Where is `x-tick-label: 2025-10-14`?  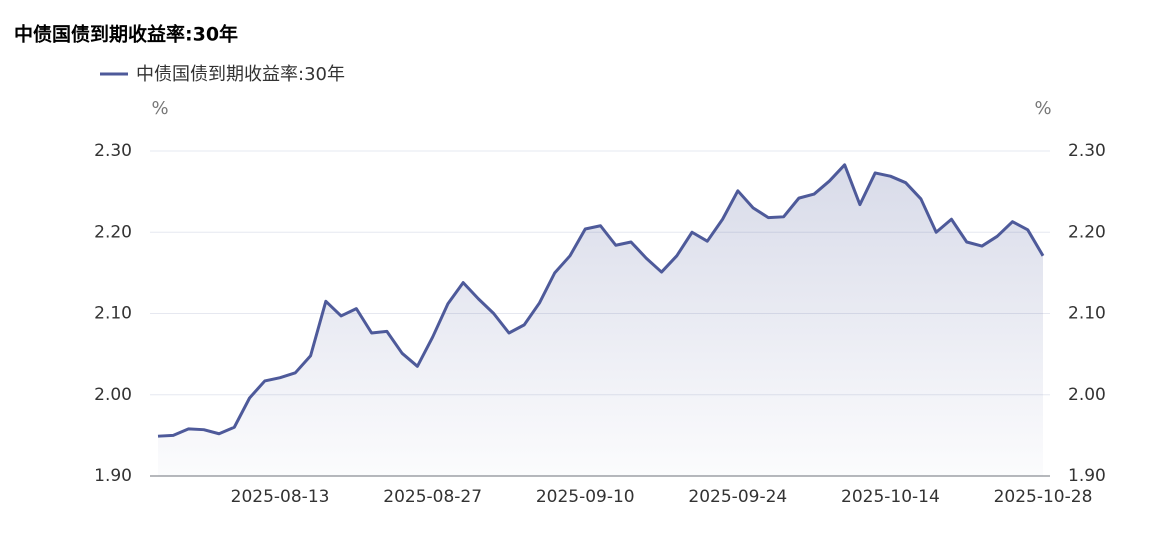
x-tick-label: 2025-10-14 is located at coordinates (890, 497).